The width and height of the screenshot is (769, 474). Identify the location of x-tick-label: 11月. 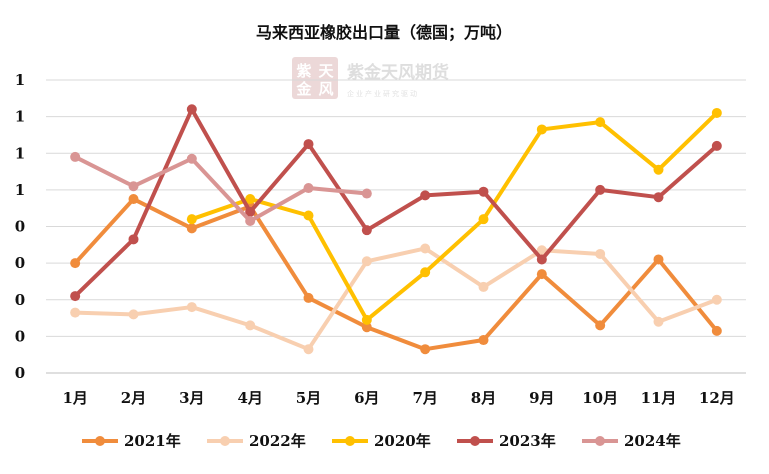
(659, 398).